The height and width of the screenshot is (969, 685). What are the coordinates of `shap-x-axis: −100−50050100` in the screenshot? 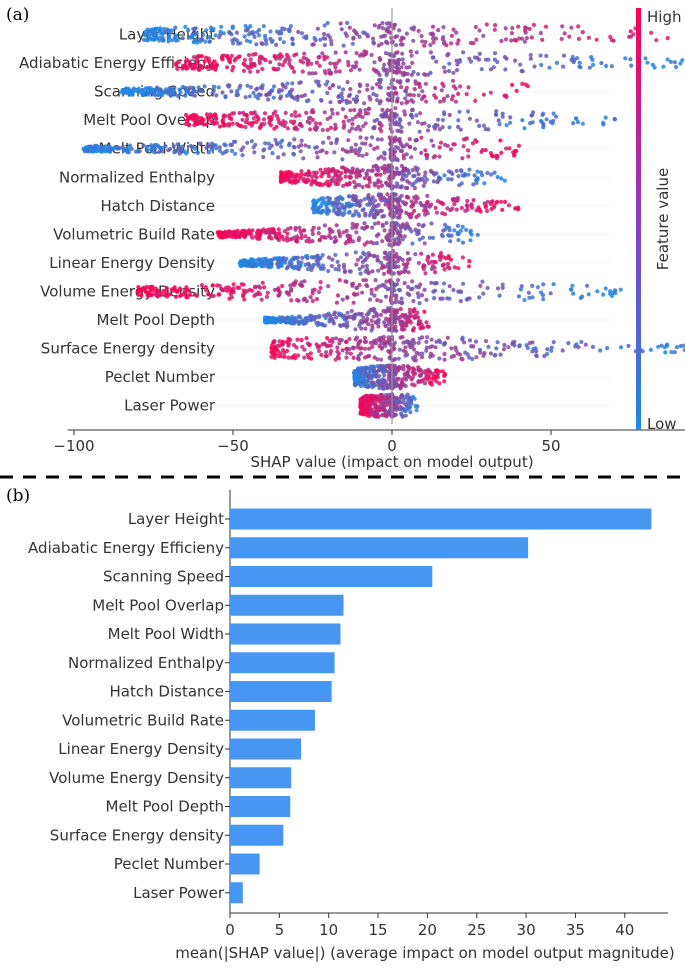 It's located at (369, 442).